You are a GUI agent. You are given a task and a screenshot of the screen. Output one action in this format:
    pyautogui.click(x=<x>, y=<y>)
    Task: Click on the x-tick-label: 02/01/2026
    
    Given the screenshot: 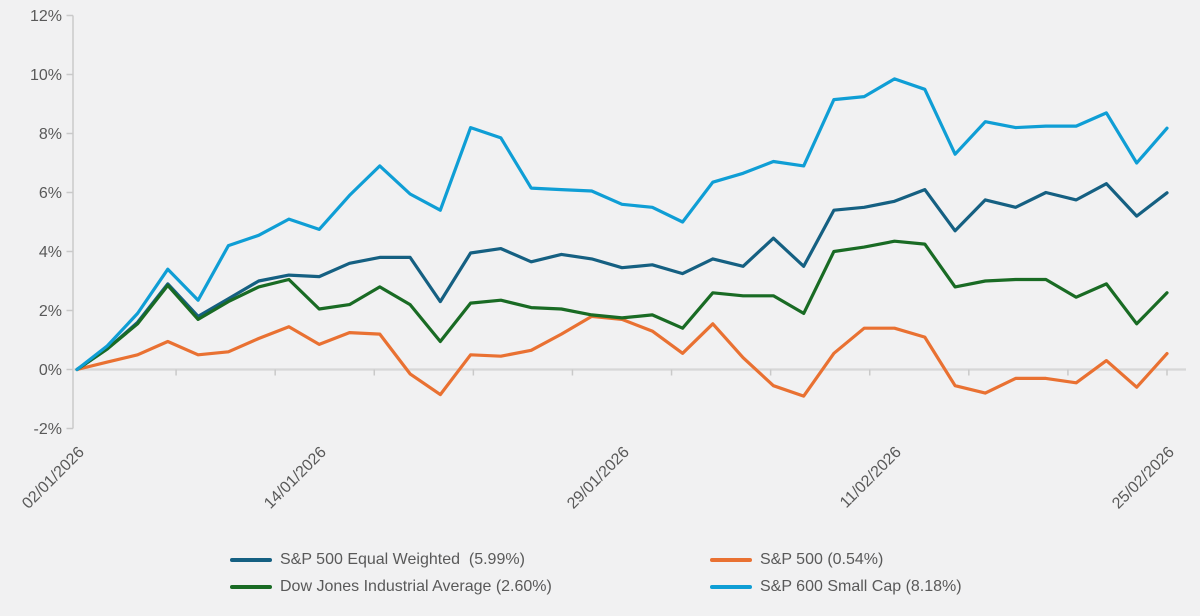 What is the action you would take?
    pyautogui.click(x=53, y=478)
    